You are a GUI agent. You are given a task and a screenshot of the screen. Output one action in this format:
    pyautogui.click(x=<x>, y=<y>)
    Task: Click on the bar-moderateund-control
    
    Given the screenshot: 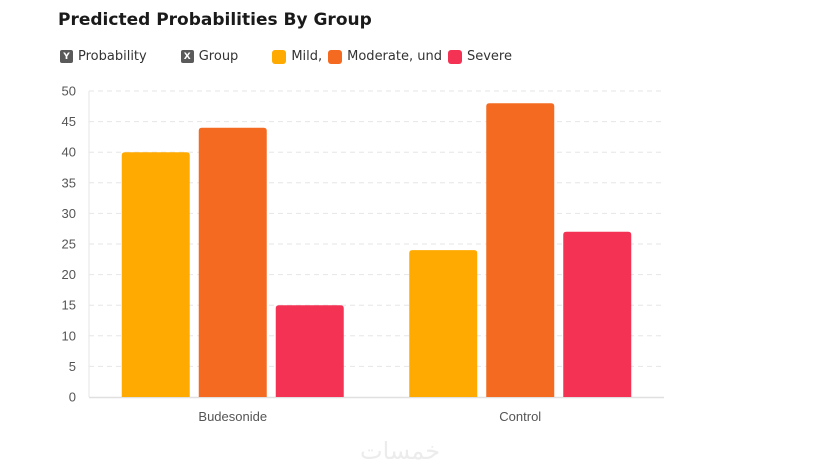 What is the action you would take?
    pyautogui.click(x=520, y=250)
    